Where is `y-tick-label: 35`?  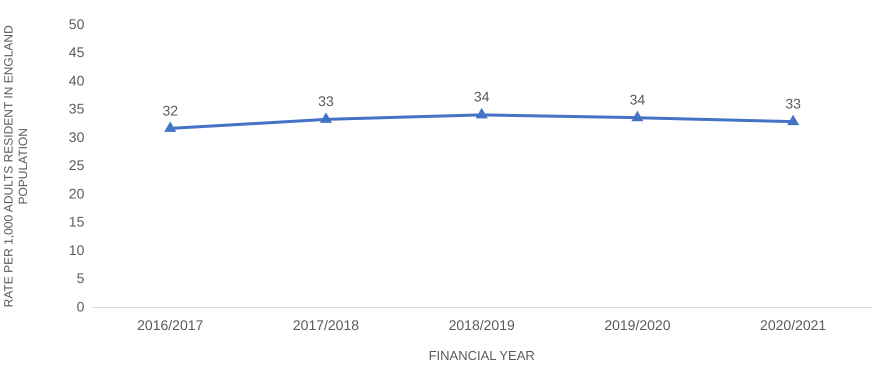 y-tick-label: 35 is located at coordinates (76, 108).